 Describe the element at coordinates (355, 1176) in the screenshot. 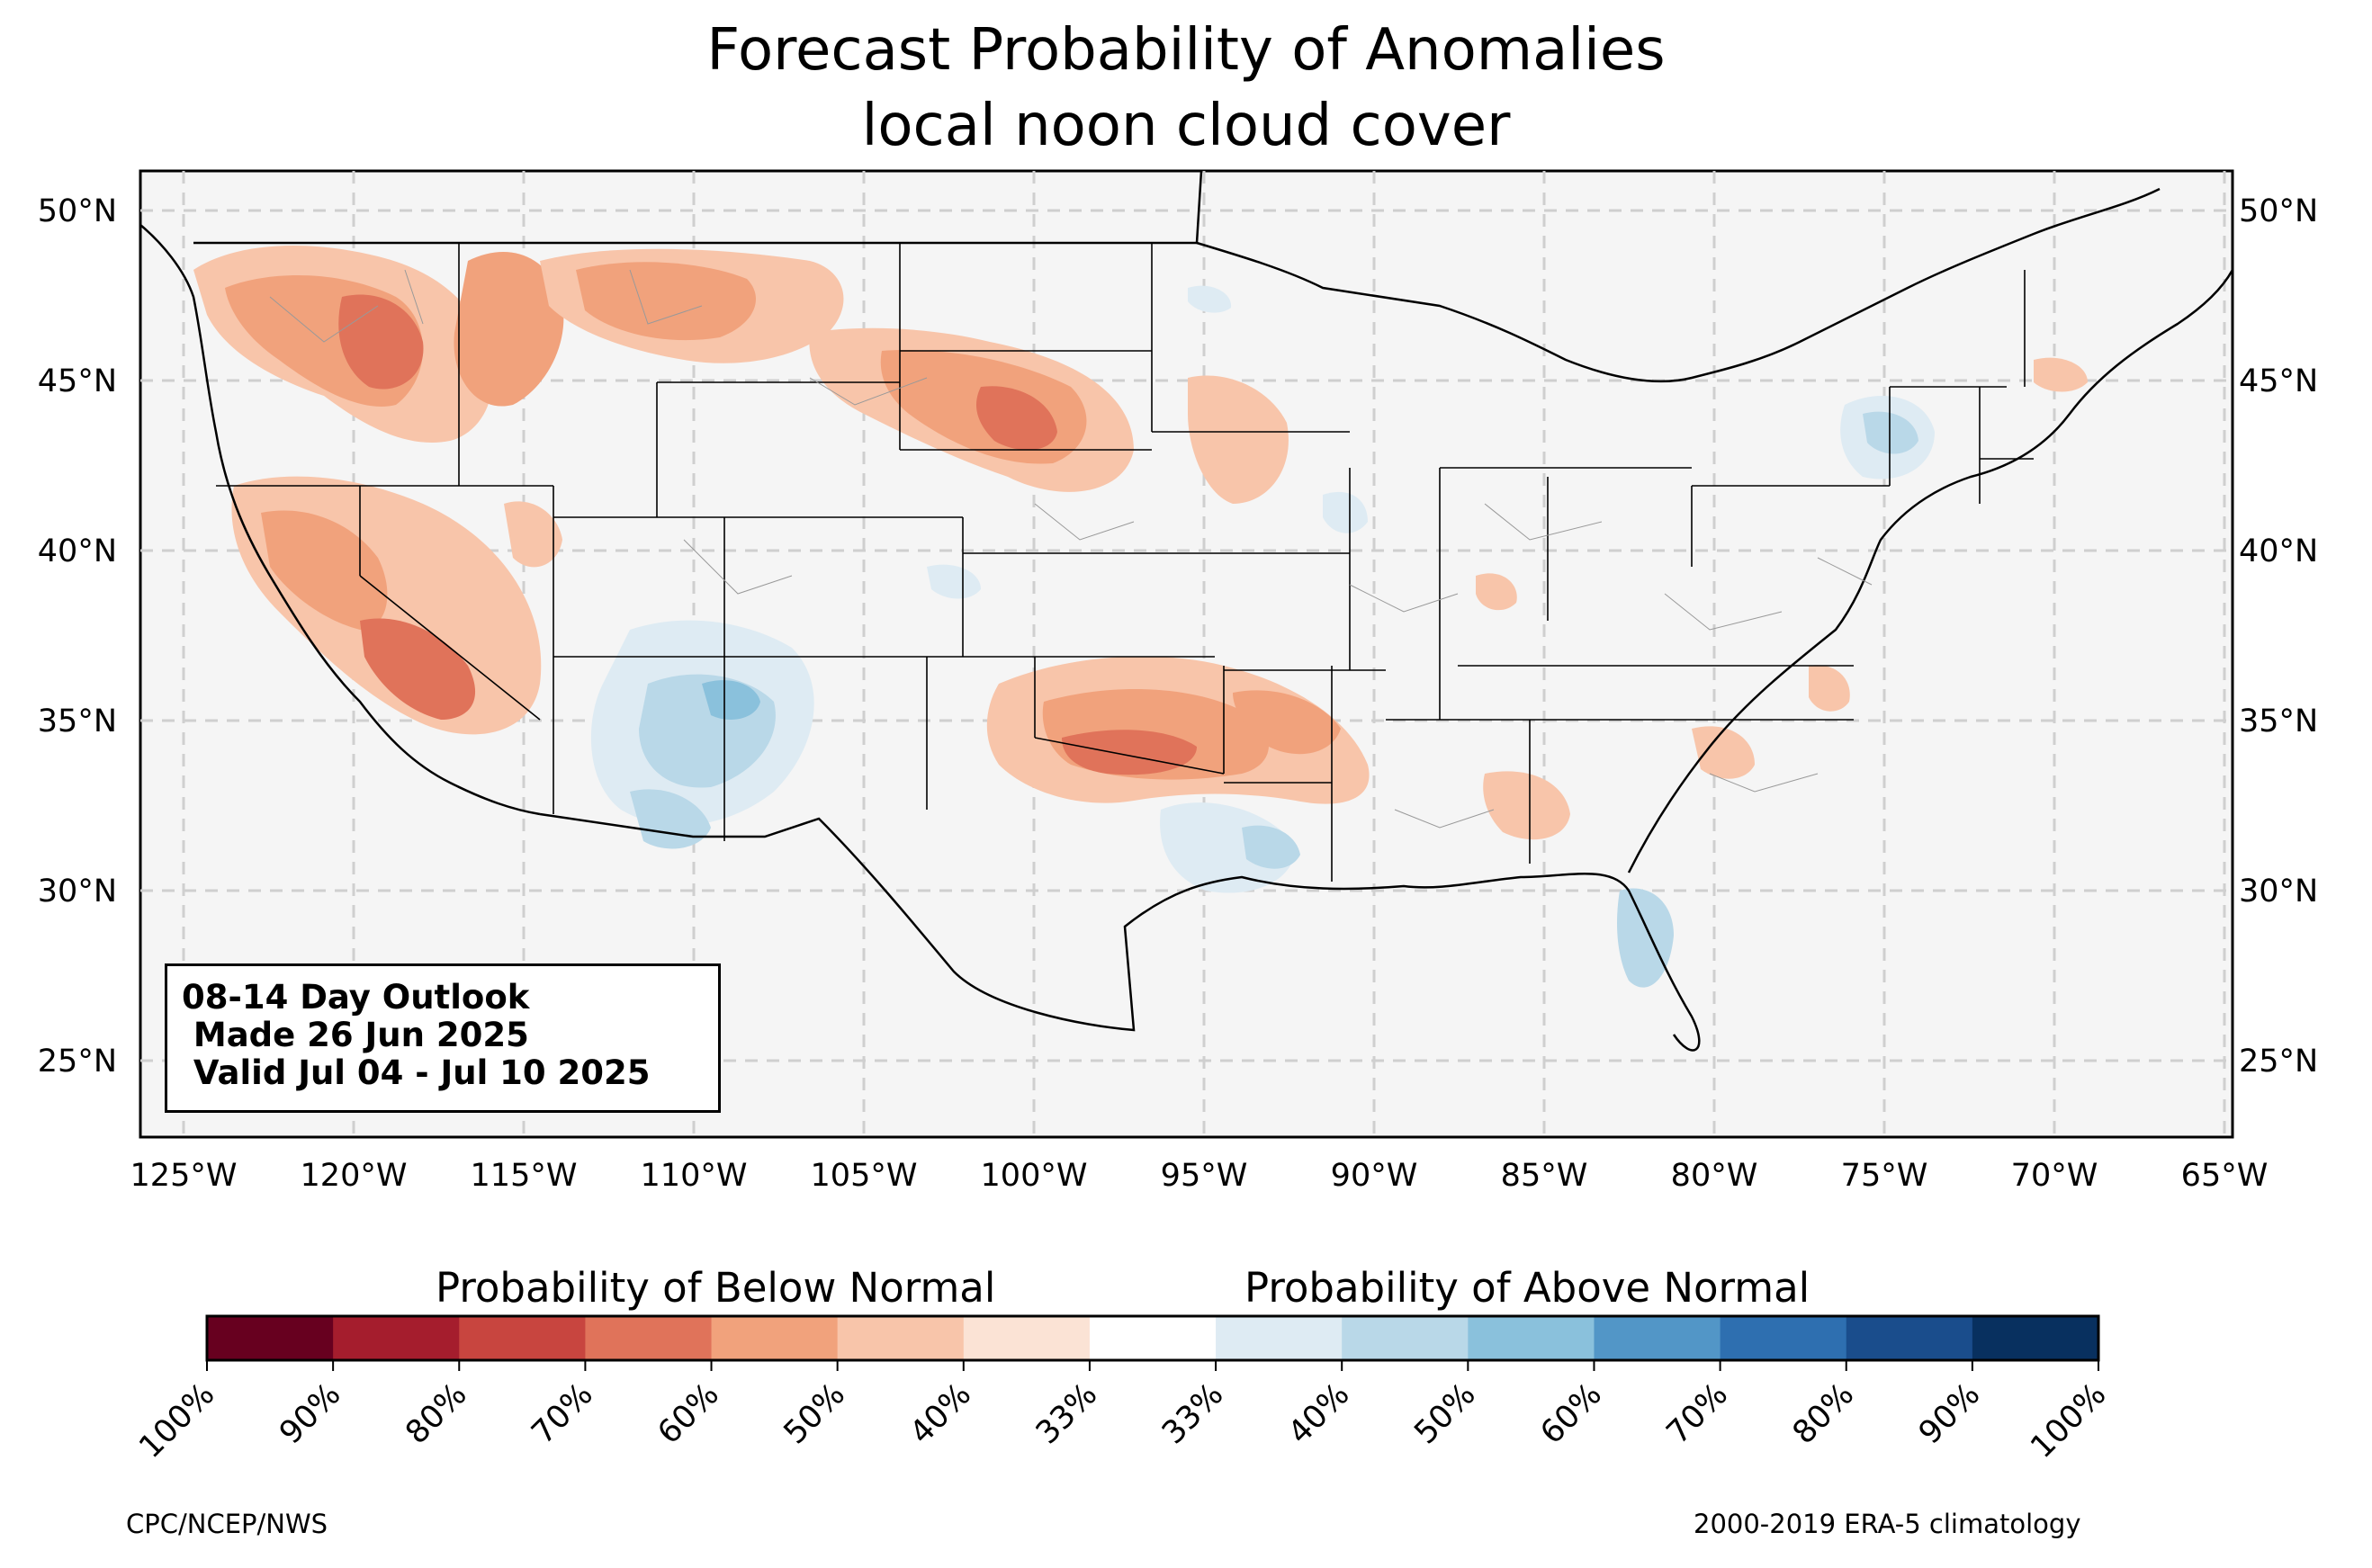

I see `lon-label: 120°W` at that location.